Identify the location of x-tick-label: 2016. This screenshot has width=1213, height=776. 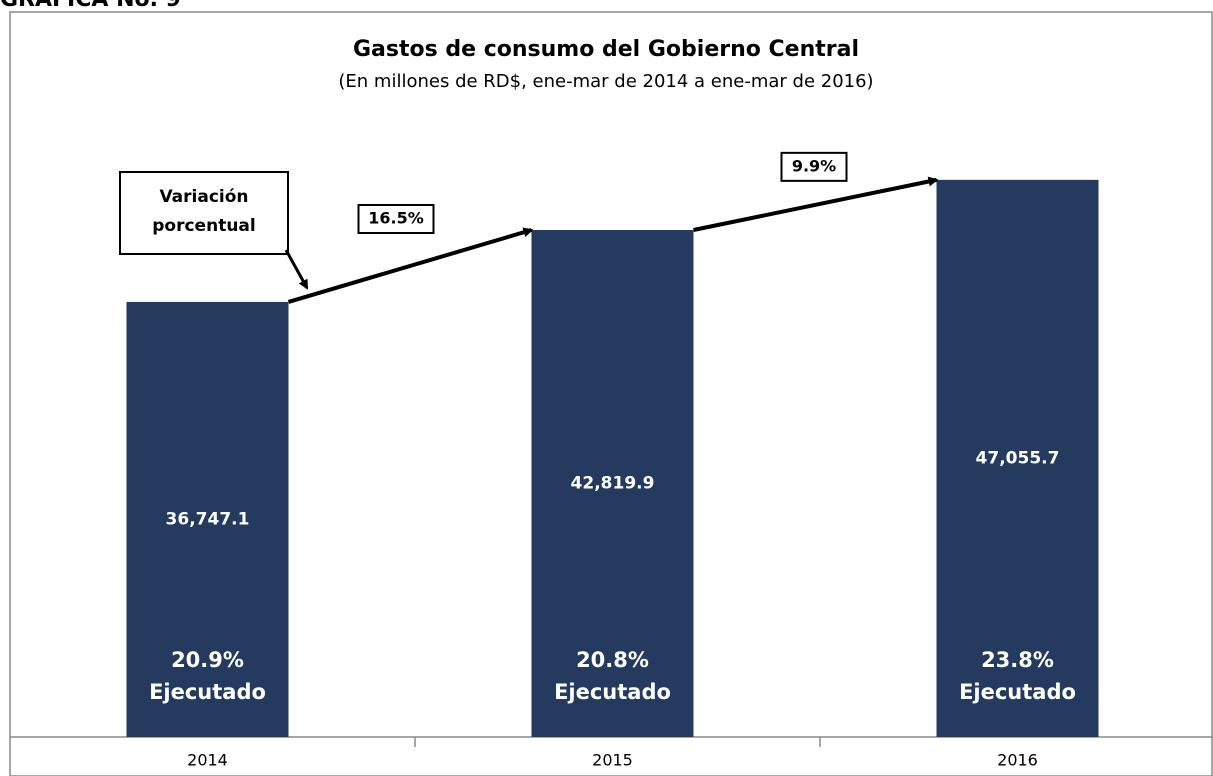
(1017, 760).